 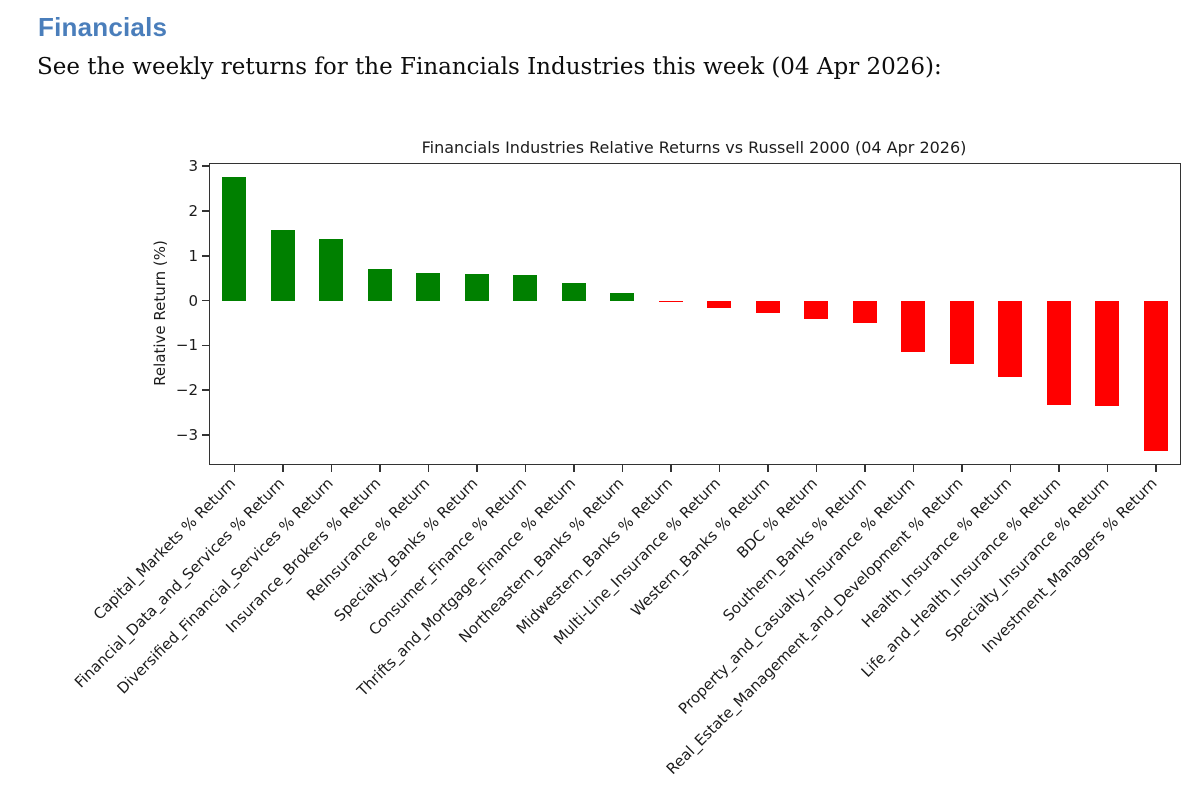 I want to click on y-tick-label: 1, so click(x=193, y=255).